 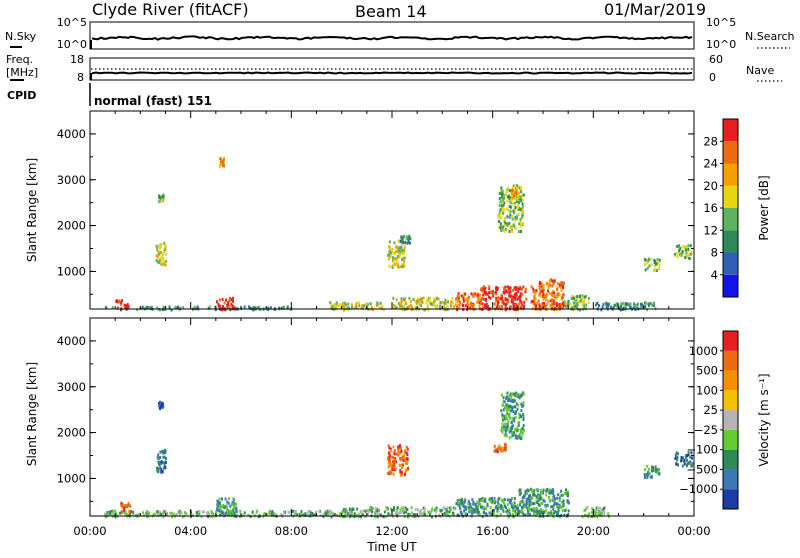 I want to click on colorbar-segment, so click(x=730, y=285).